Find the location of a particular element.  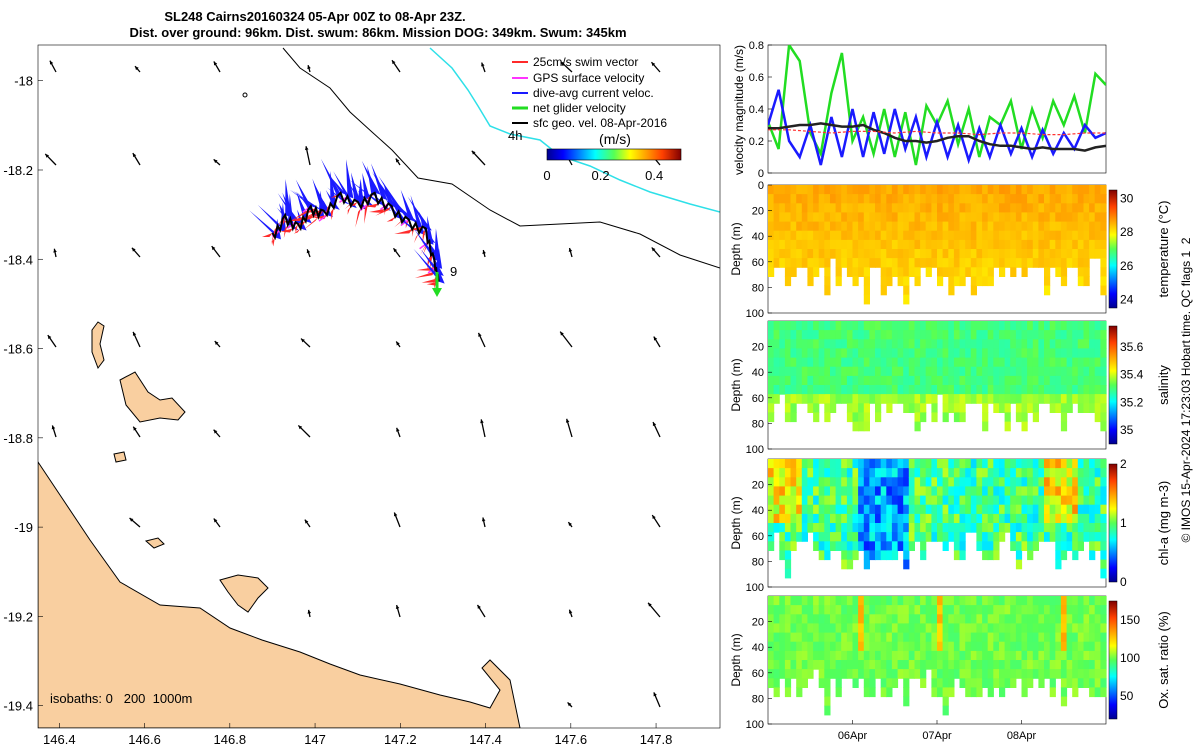

section-y-tick-label: 60 is located at coordinates (758, 263).